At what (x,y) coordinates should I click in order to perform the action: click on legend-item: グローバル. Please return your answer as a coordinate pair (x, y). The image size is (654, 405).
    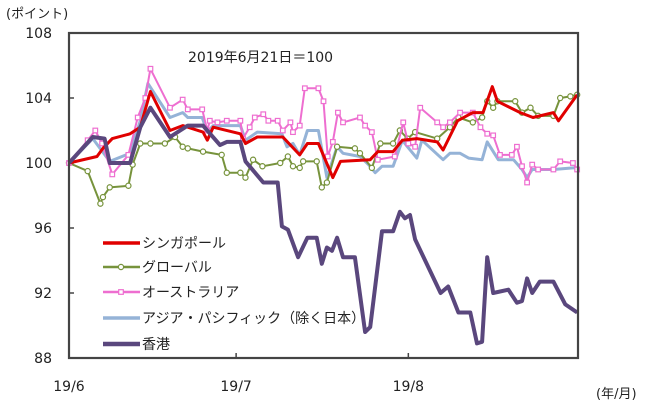
    Looking at the image, I should click on (157, 268).